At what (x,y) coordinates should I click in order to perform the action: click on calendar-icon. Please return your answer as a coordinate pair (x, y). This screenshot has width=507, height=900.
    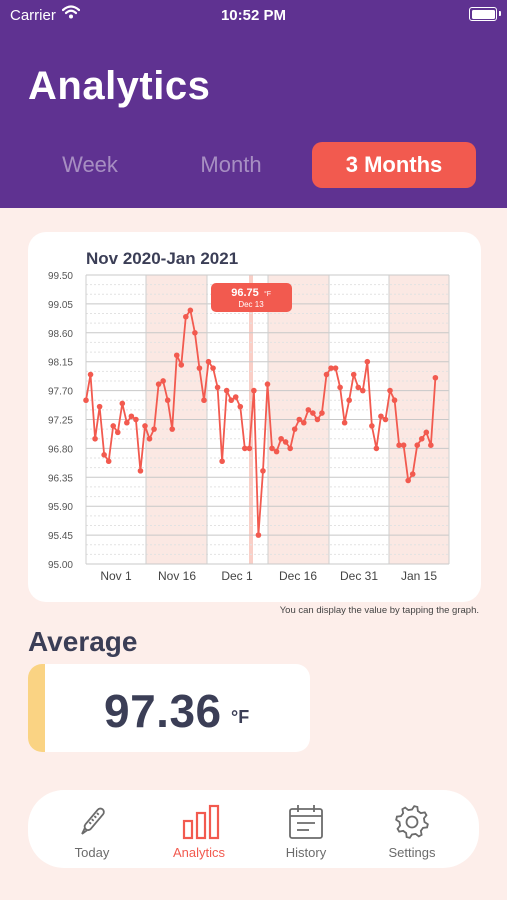
    Looking at the image, I should click on (306, 822).